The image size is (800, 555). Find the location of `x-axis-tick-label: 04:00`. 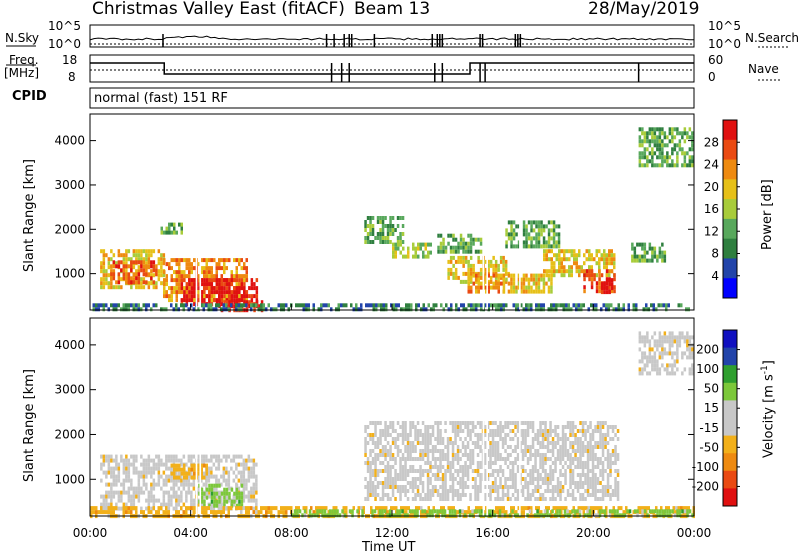

x-axis-tick-label: 04:00 is located at coordinates (190, 533).